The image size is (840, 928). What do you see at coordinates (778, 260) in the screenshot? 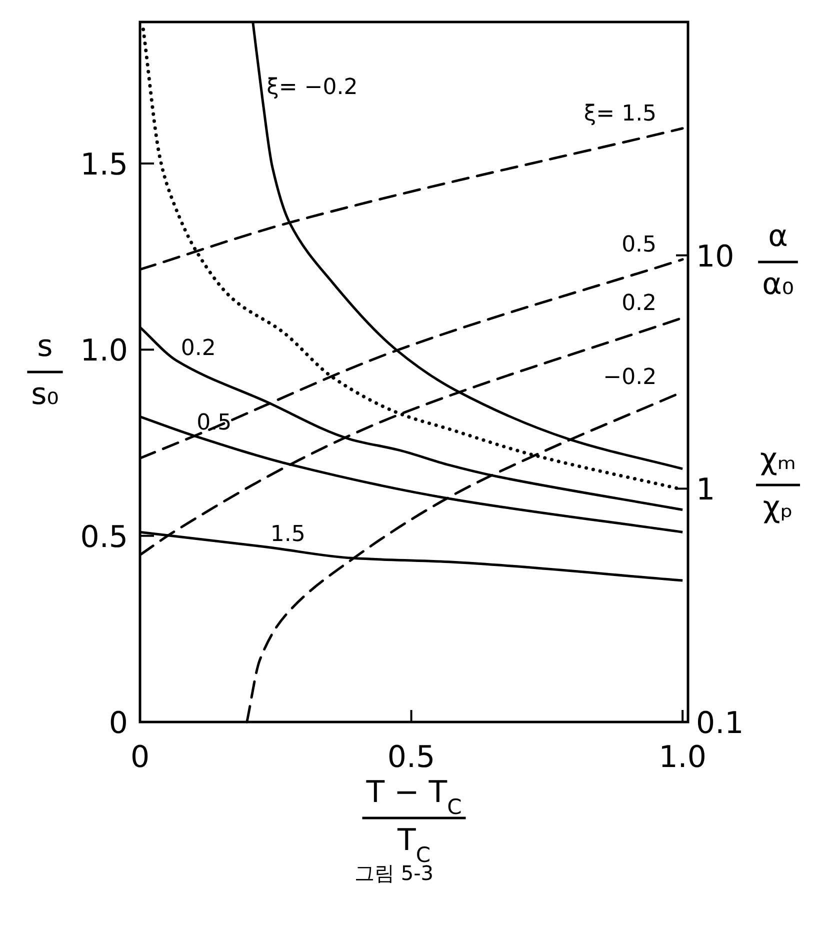
I see `y2-axis-title: α α₀` at bounding box center [778, 260].